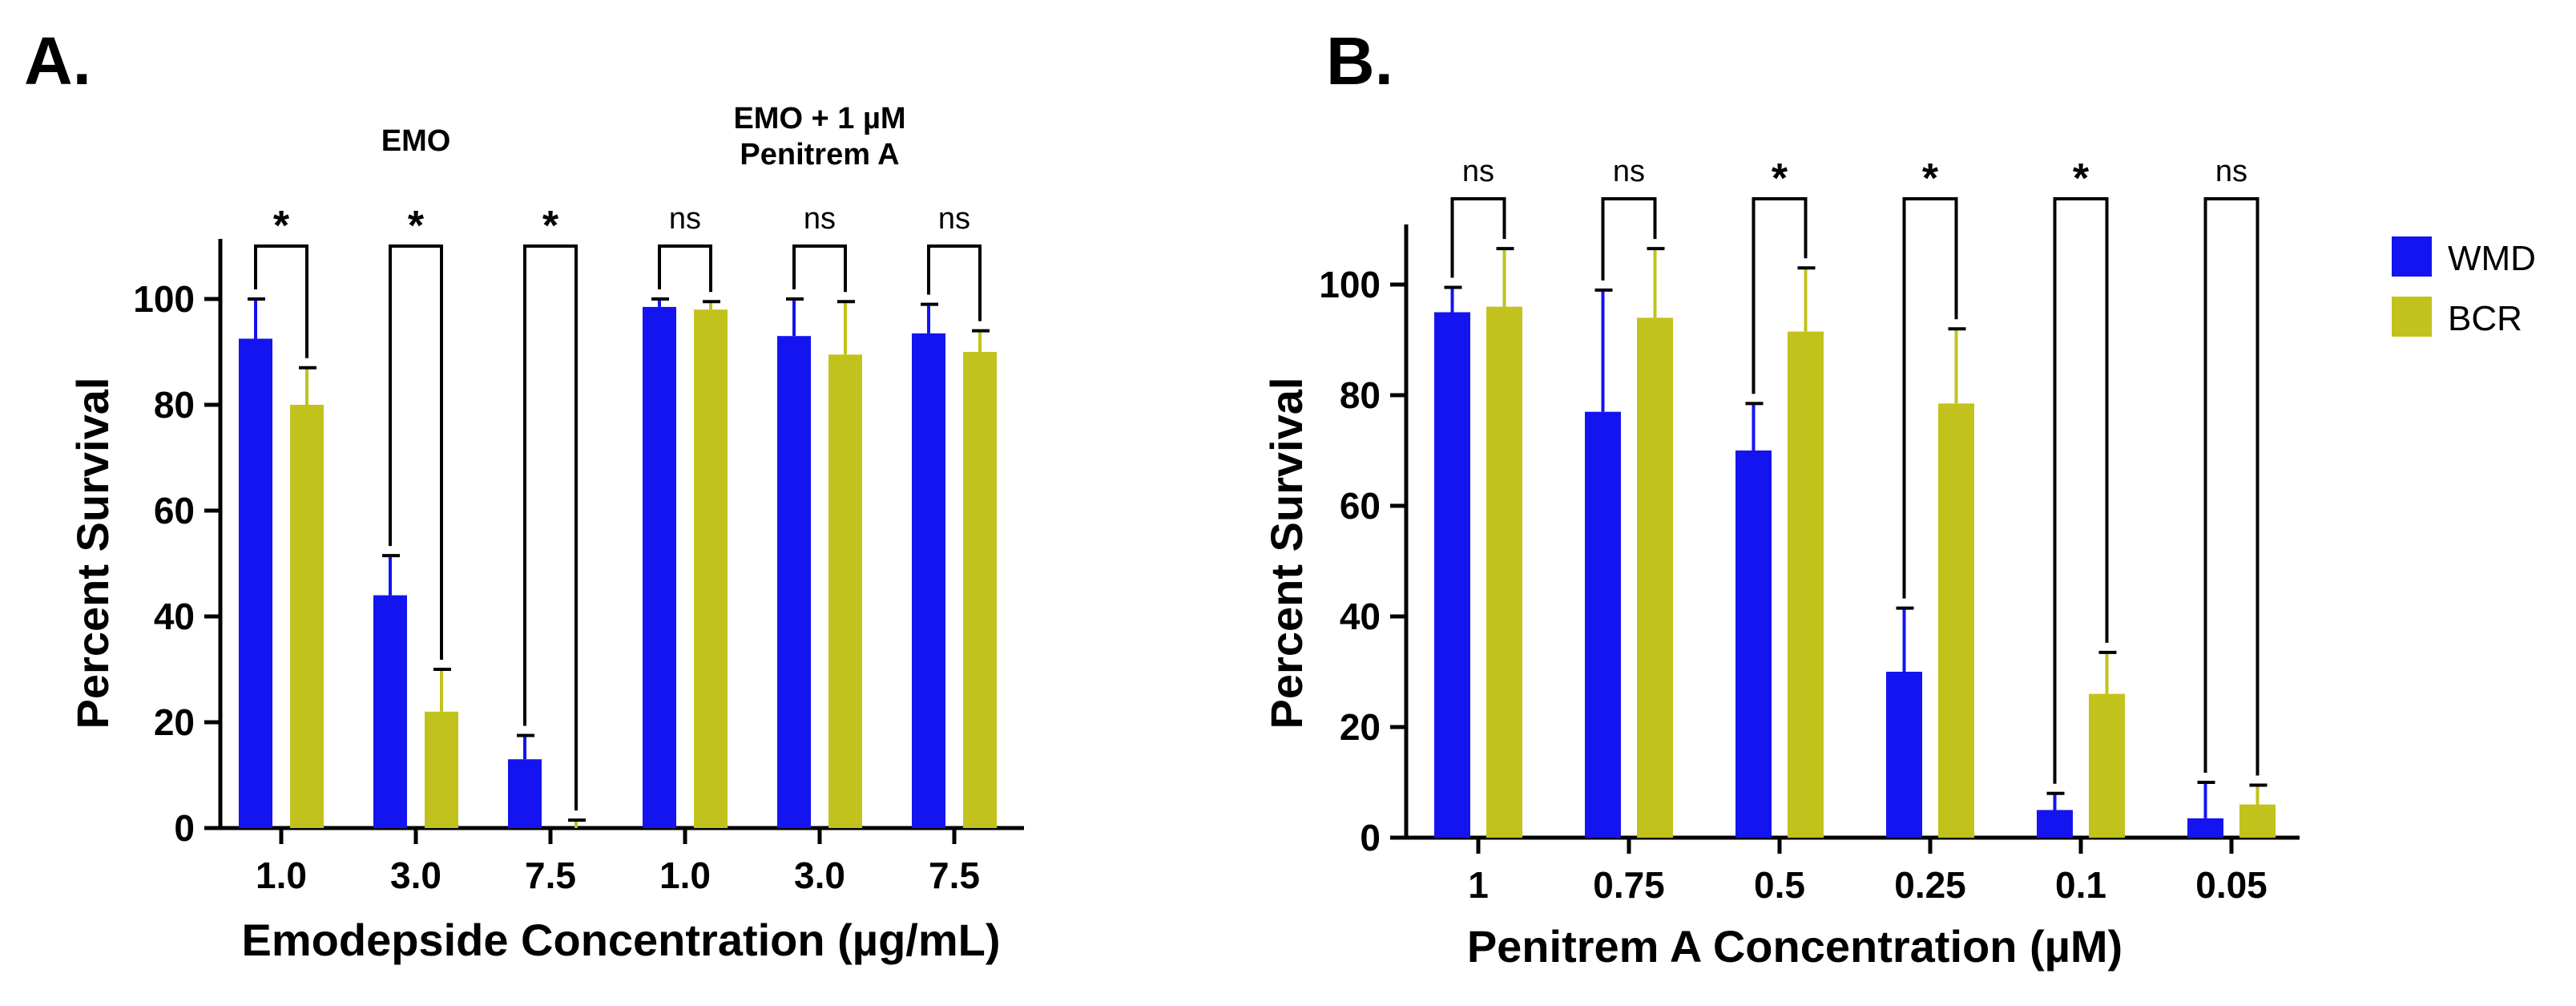 This screenshot has height=1006, width=2576. What do you see at coordinates (819, 118) in the screenshot?
I see `panel-a-group-label: EMO + 1 µM` at bounding box center [819, 118].